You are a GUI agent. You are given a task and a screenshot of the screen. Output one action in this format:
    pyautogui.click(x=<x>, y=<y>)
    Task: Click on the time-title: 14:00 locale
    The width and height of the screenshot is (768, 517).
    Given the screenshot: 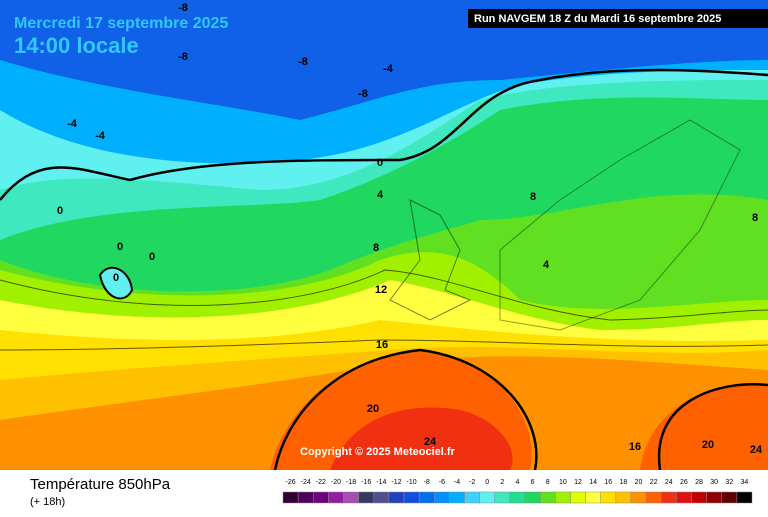 What is the action you would take?
    pyautogui.click(x=76, y=45)
    